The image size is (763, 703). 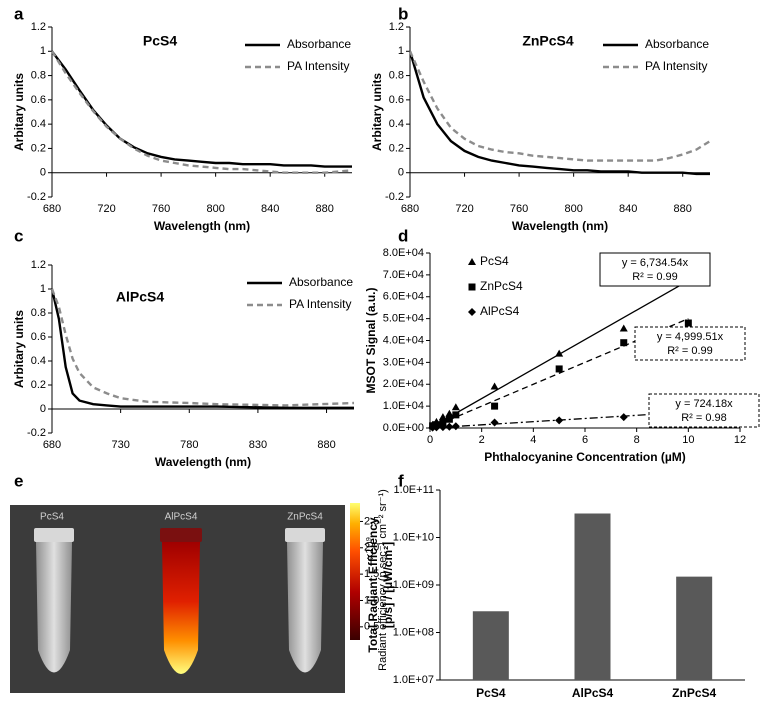 I want to click on x-tick-label: 680, so click(x=410, y=209).